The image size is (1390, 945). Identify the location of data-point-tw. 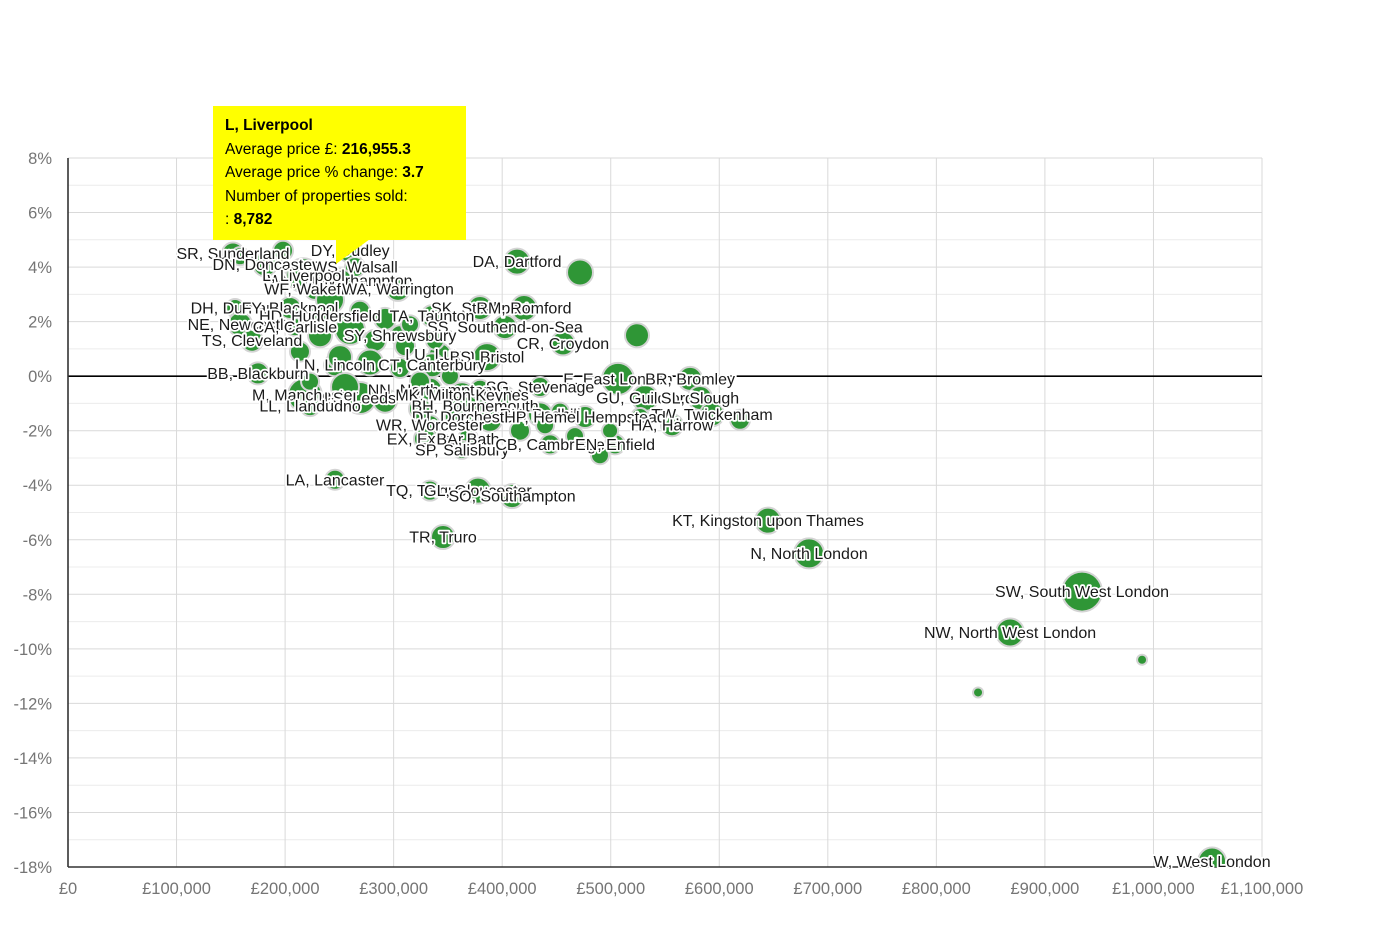
(712, 414).